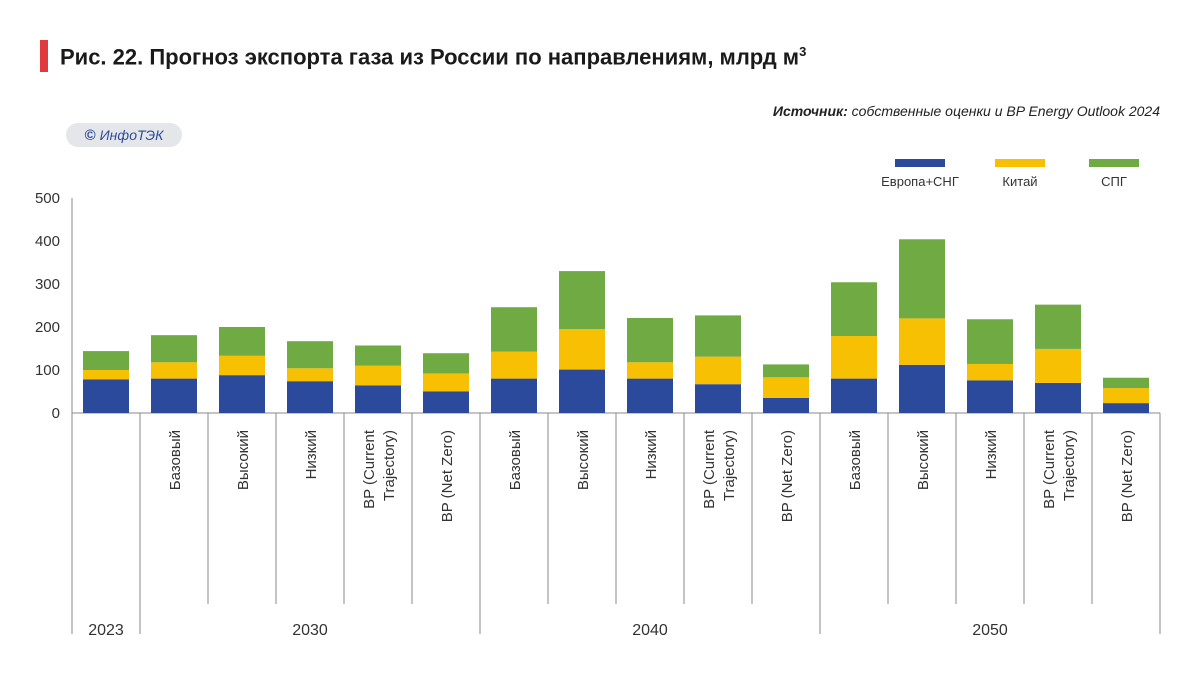 The image size is (1200, 675). Describe the element at coordinates (990, 630) in the screenshot. I see `group-label: 2050` at that location.